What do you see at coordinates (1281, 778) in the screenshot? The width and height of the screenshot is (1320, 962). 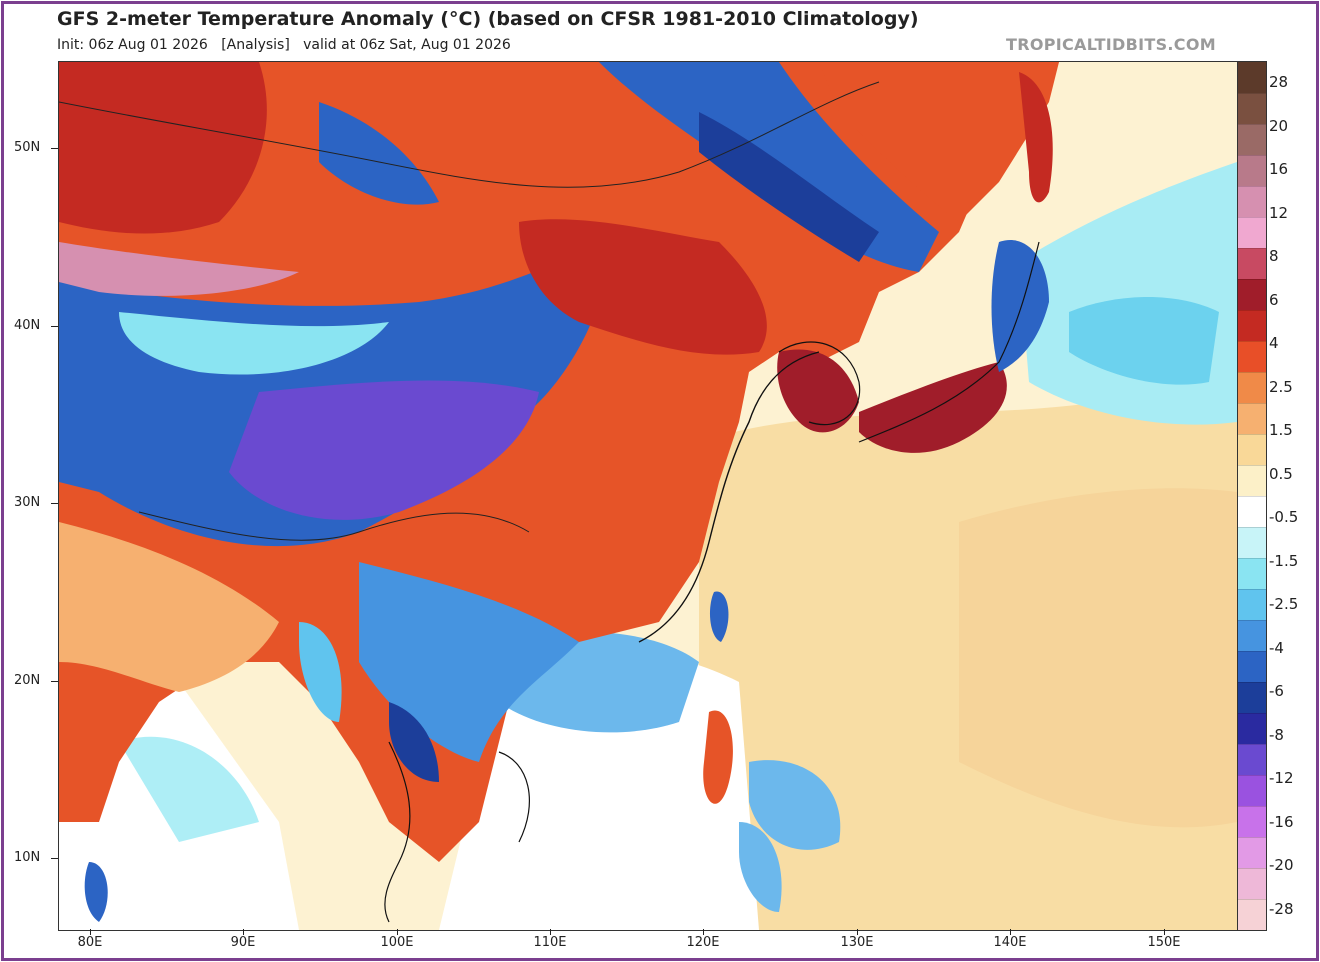 I see `colorbar-label: -12` at bounding box center [1281, 778].